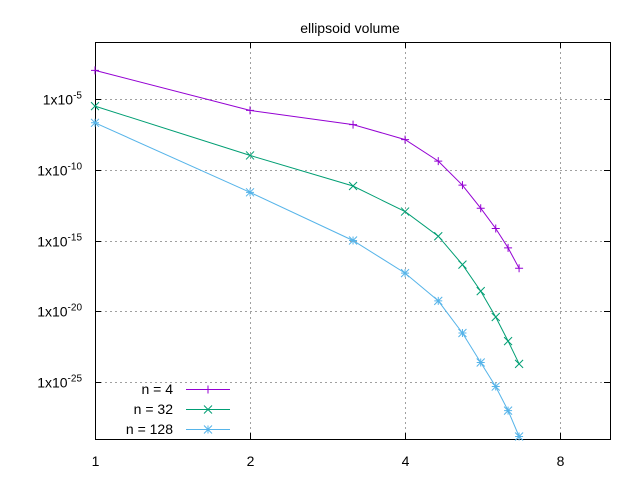 This screenshot has width=640, height=480. I want to click on x-tick-label: 8, so click(561, 461).